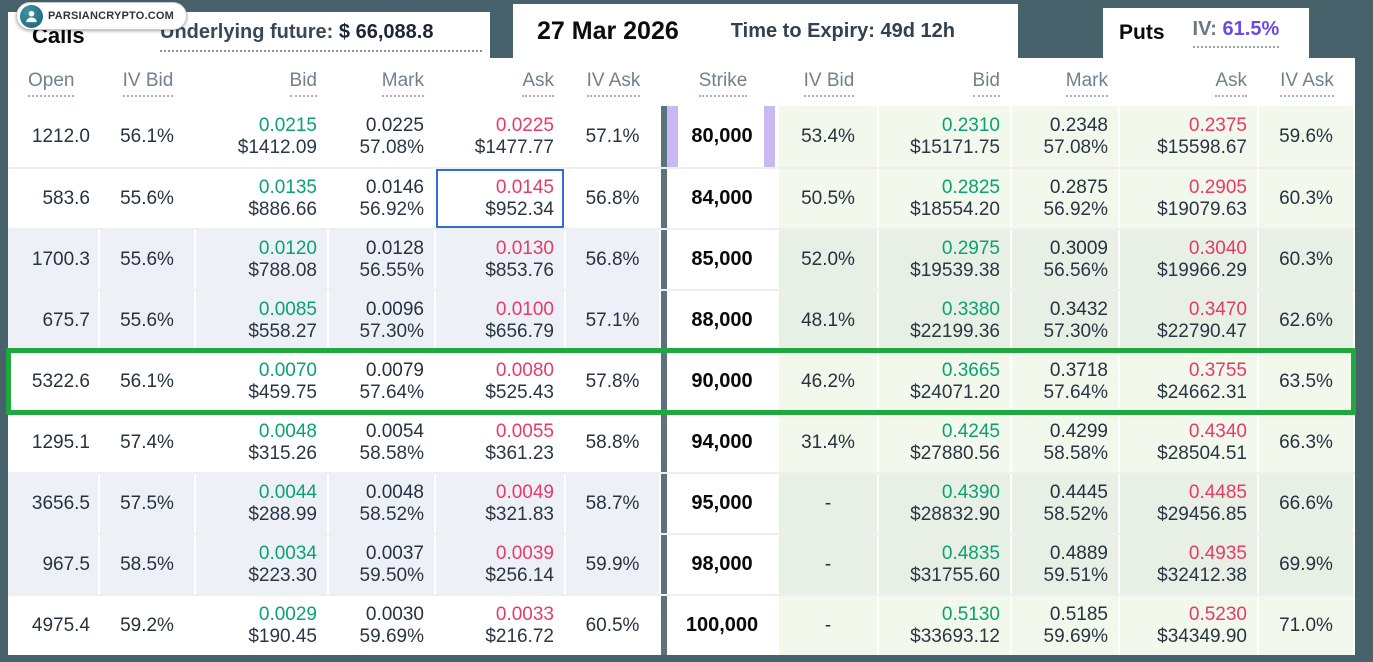  I want to click on col-header-puts-ask: Ask, so click(1189, 88).